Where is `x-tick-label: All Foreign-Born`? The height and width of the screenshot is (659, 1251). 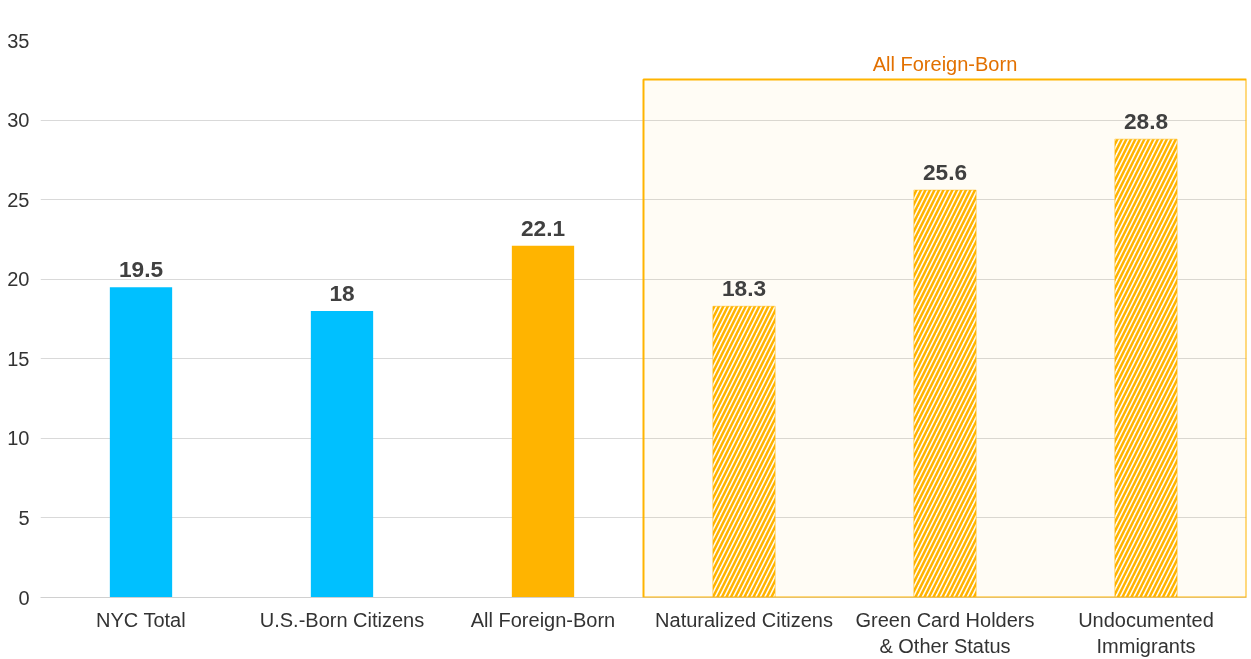
x-tick-label: All Foreign-Born is located at coordinates (543, 619).